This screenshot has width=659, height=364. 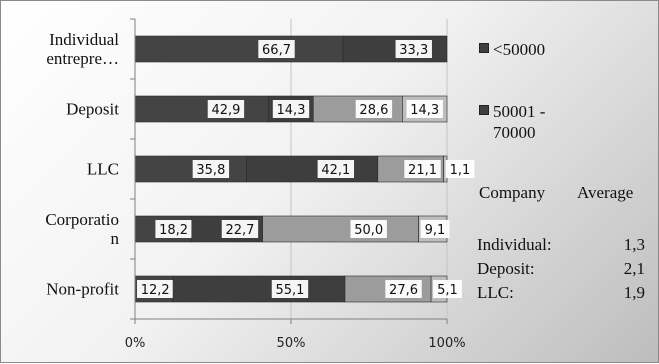 What do you see at coordinates (512, 192) in the screenshot?
I see `average-header-company: Company` at bounding box center [512, 192].